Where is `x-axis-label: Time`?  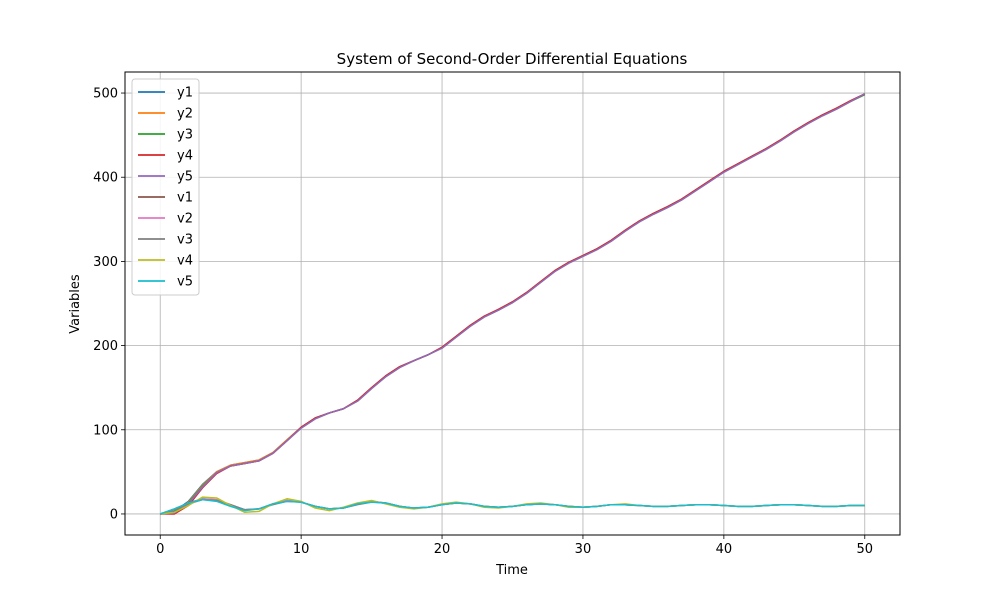 x-axis-label: Time is located at coordinates (511, 570).